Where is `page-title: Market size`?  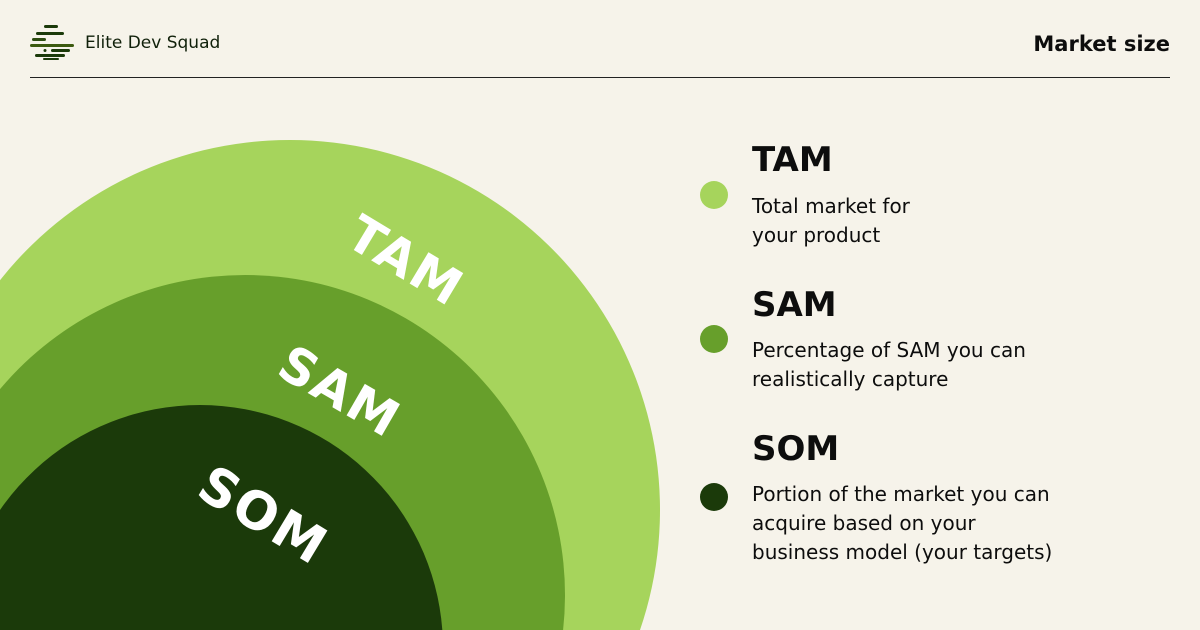 page-title: Market size is located at coordinates (1101, 44).